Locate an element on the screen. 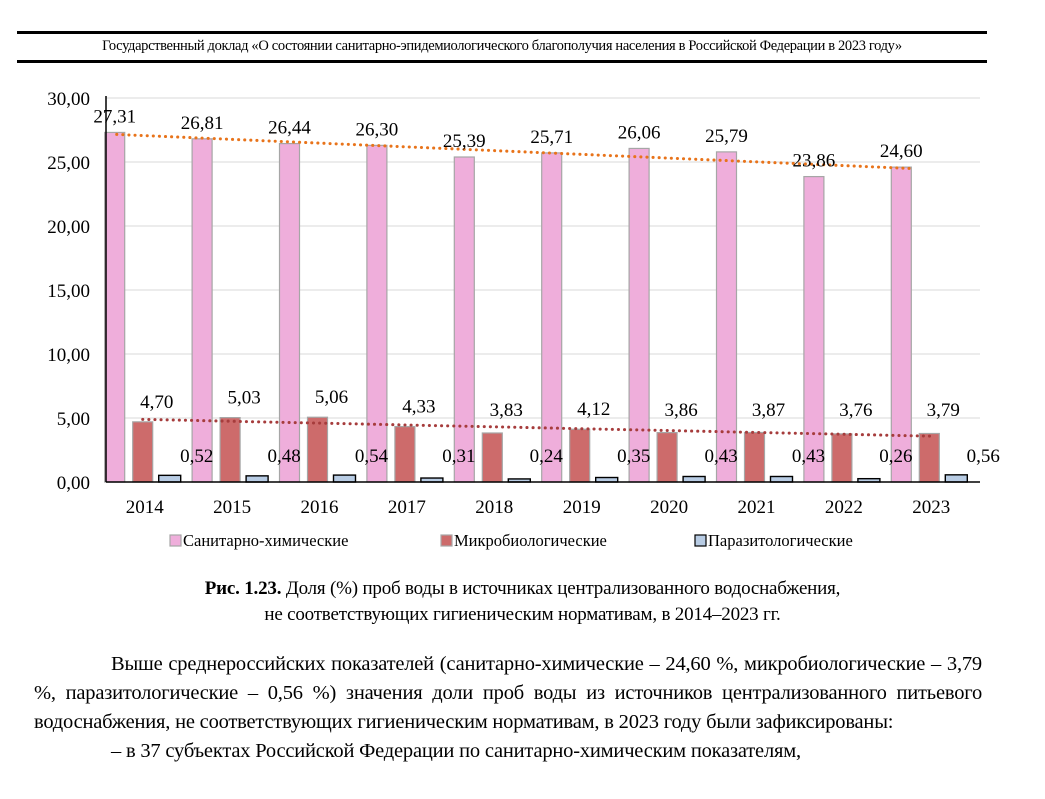 The height and width of the screenshot is (799, 1045). y-axis-ticks: 0,00 5,00 10,00 15,00 20,00 25,00 30,00 is located at coordinates (68, 291).